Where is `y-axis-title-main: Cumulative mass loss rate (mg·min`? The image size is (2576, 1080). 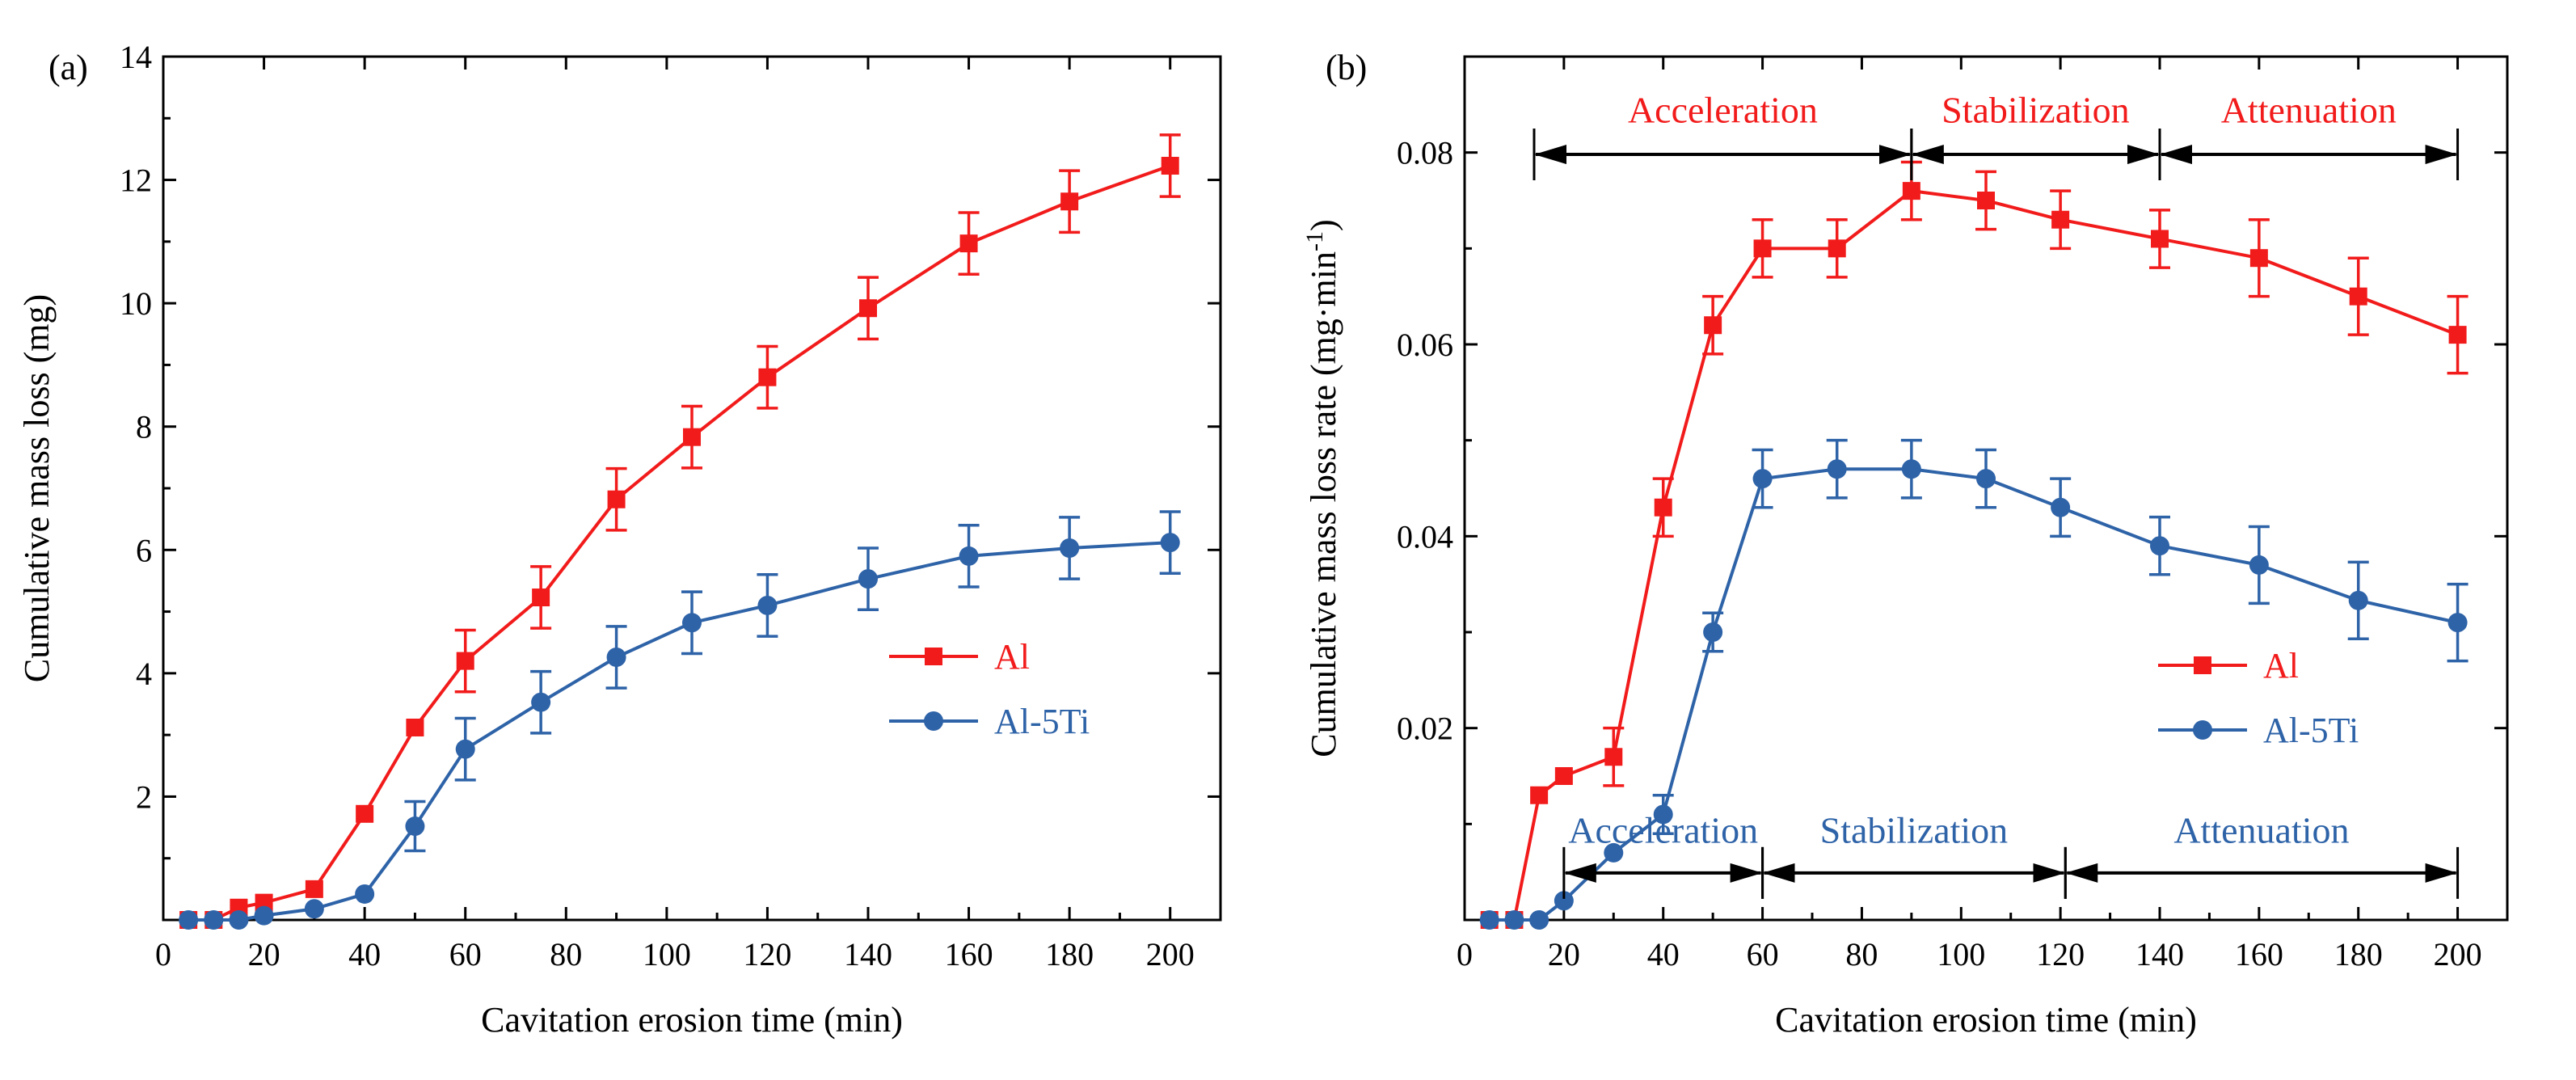
y-axis-title-main: Cumulative mass loss rate (mg·min is located at coordinates (1323, 504).